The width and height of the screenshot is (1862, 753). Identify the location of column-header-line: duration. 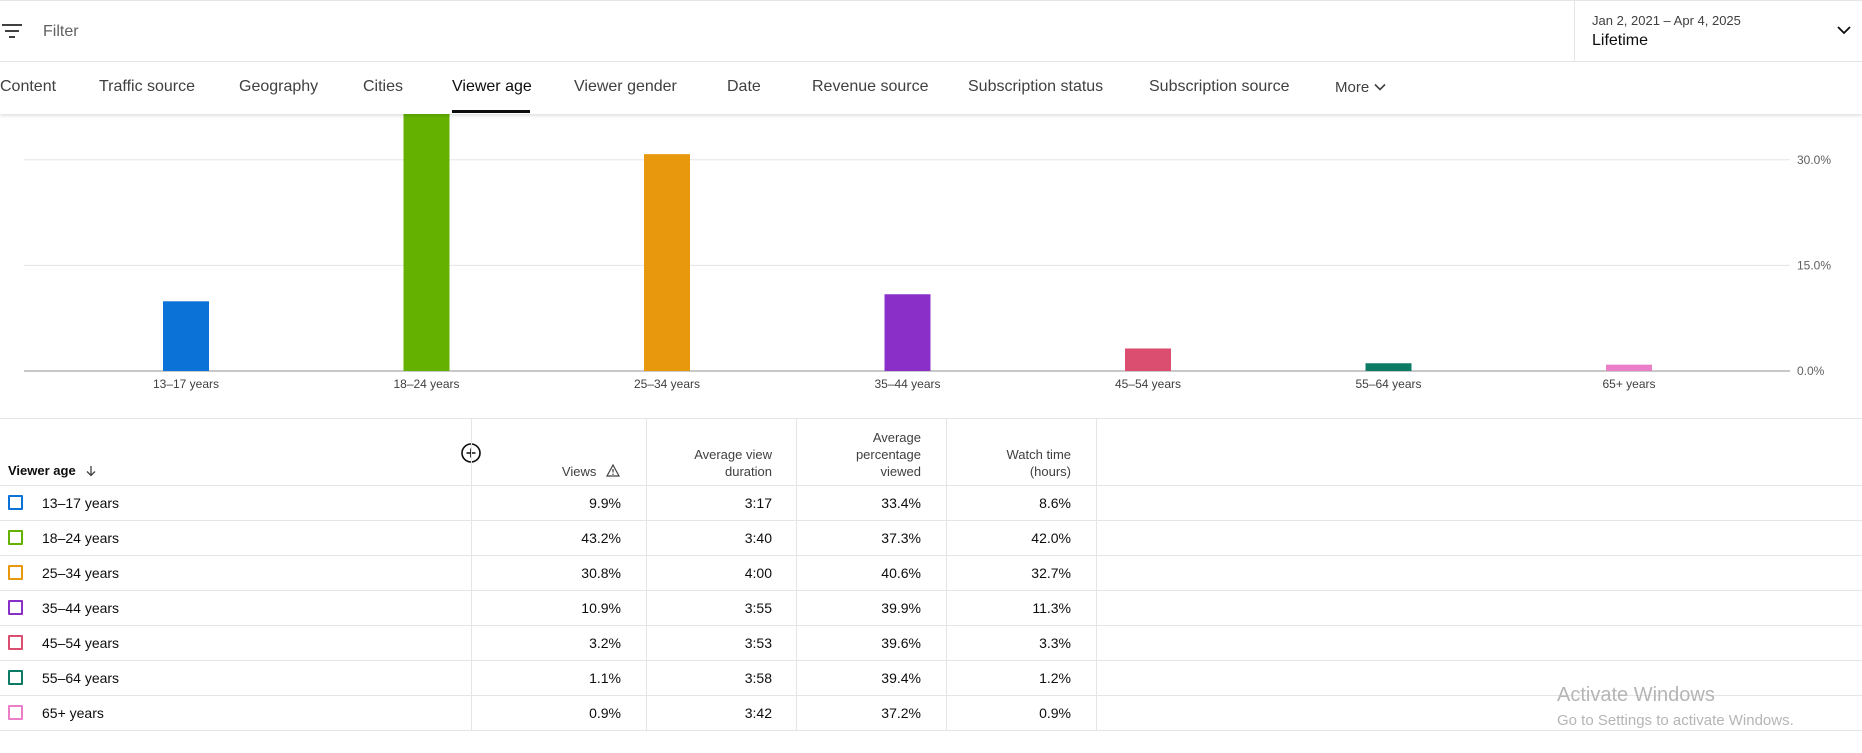
(748, 471).